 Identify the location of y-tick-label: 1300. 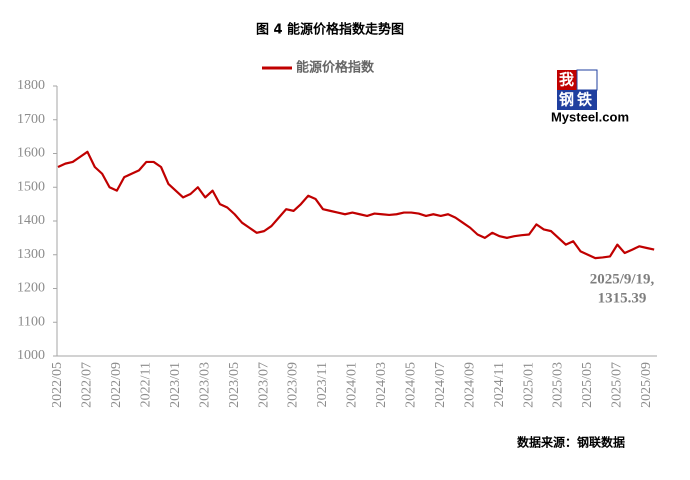
(31, 254).